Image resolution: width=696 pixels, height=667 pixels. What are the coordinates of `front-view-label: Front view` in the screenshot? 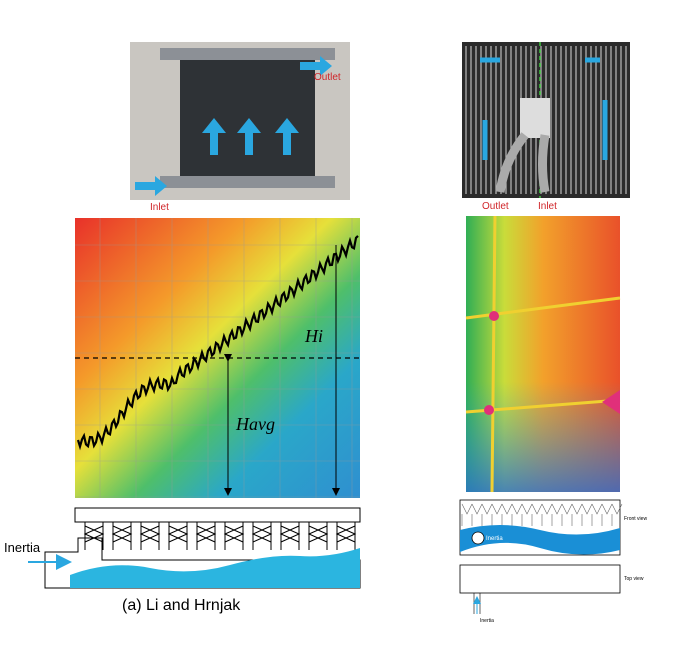 It's located at (635, 519).